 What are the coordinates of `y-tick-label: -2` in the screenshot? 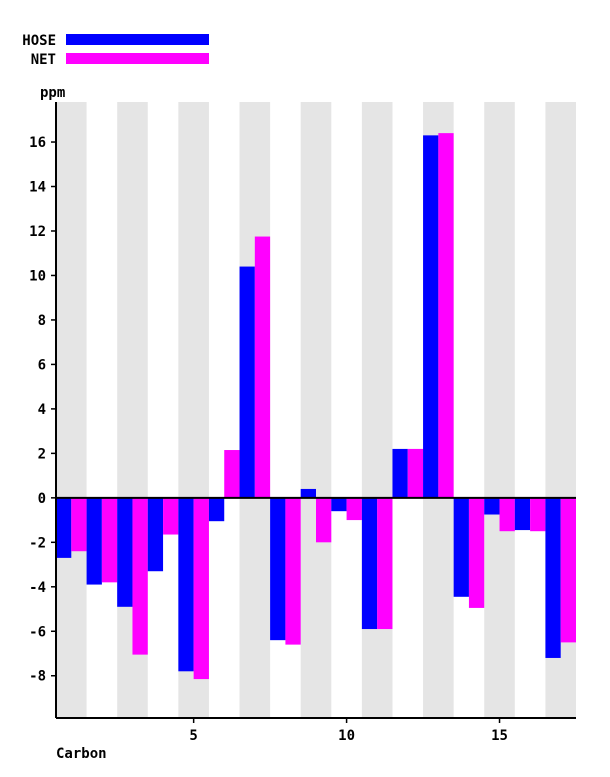 It's located at (37, 543).